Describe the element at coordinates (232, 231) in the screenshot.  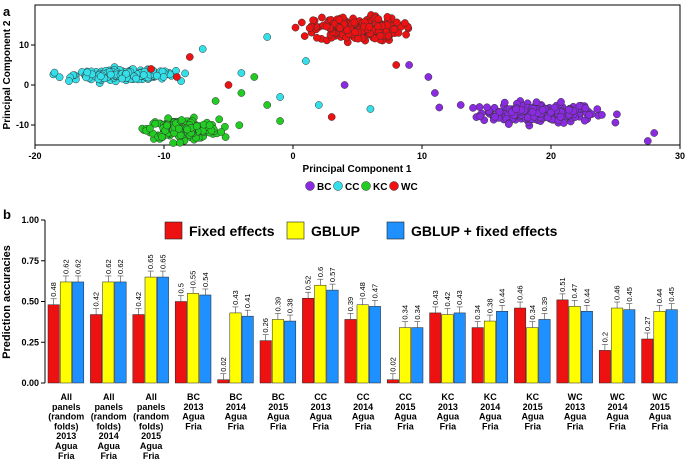
I see `legend-label-fixed: Fixed effects` at that location.